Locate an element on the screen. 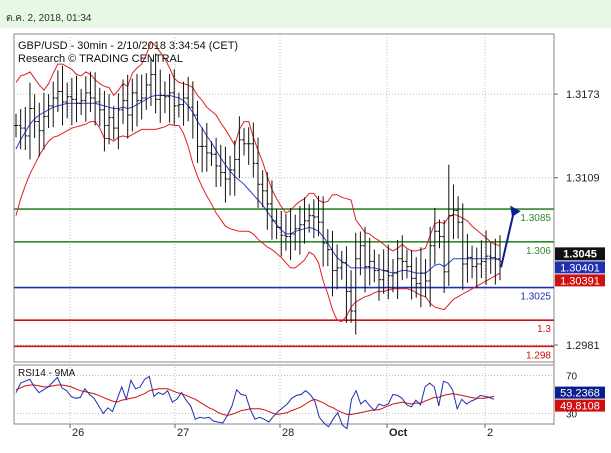 The width and height of the screenshot is (611, 453). top-band is located at coordinates (305, 14).